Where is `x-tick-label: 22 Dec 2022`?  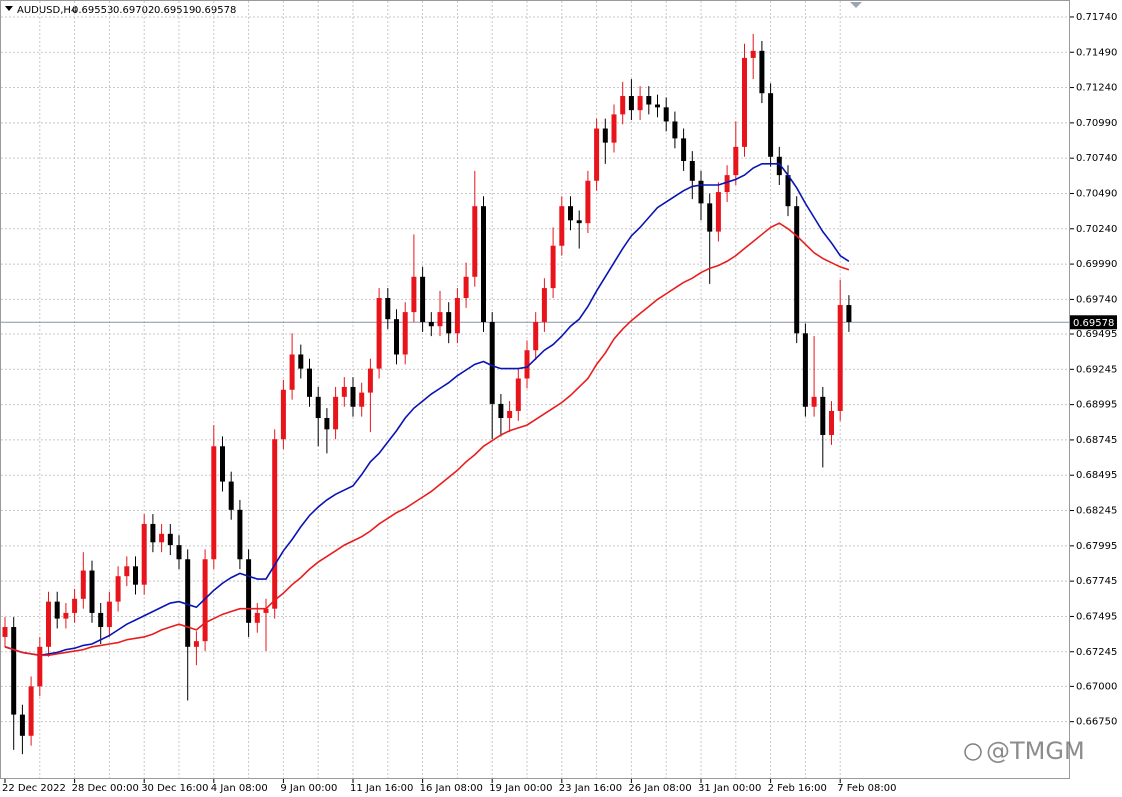
x-tick-label: 22 Dec 2022 is located at coordinates (34, 788).